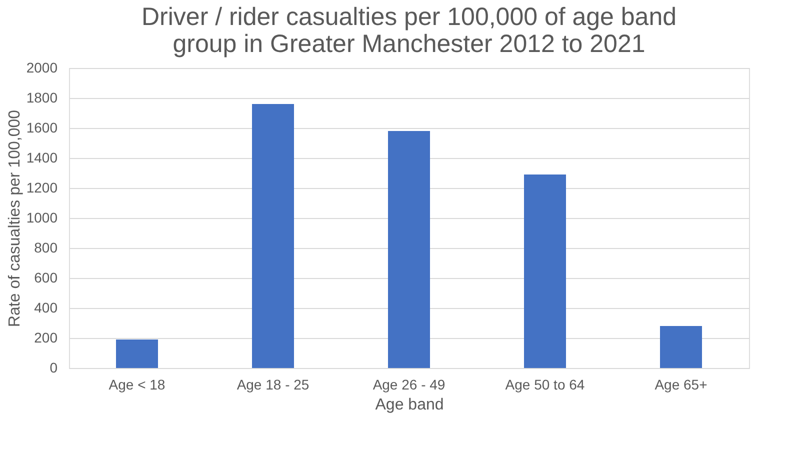 The width and height of the screenshot is (794, 461). What do you see at coordinates (137, 384) in the screenshot?
I see `x-tick-label: Age < 18` at bounding box center [137, 384].